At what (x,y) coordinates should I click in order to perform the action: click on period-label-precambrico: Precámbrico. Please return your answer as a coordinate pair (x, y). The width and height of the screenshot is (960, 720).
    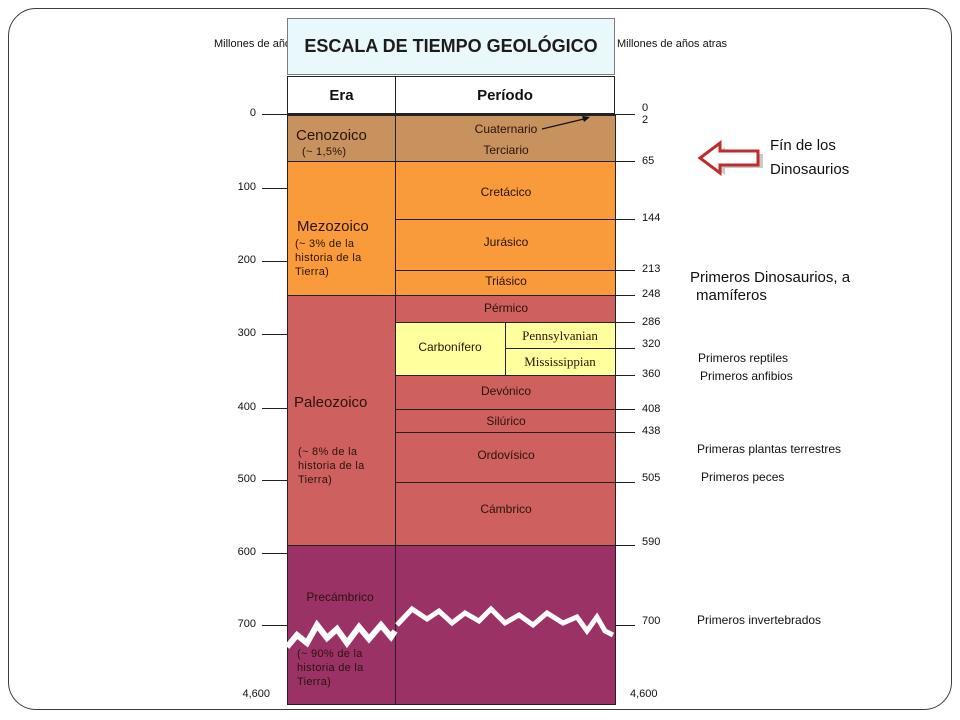
    Looking at the image, I should click on (340, 597).